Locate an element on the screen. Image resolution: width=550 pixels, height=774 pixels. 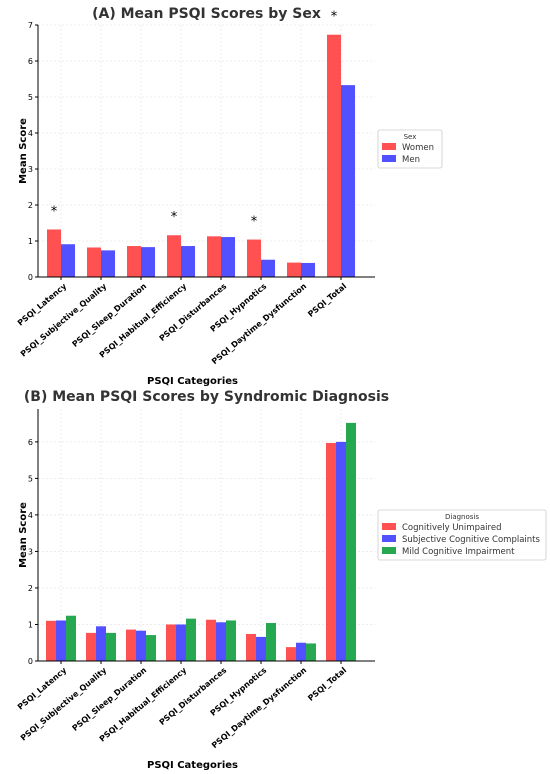
legend-box is located at coordinates (462, 535).